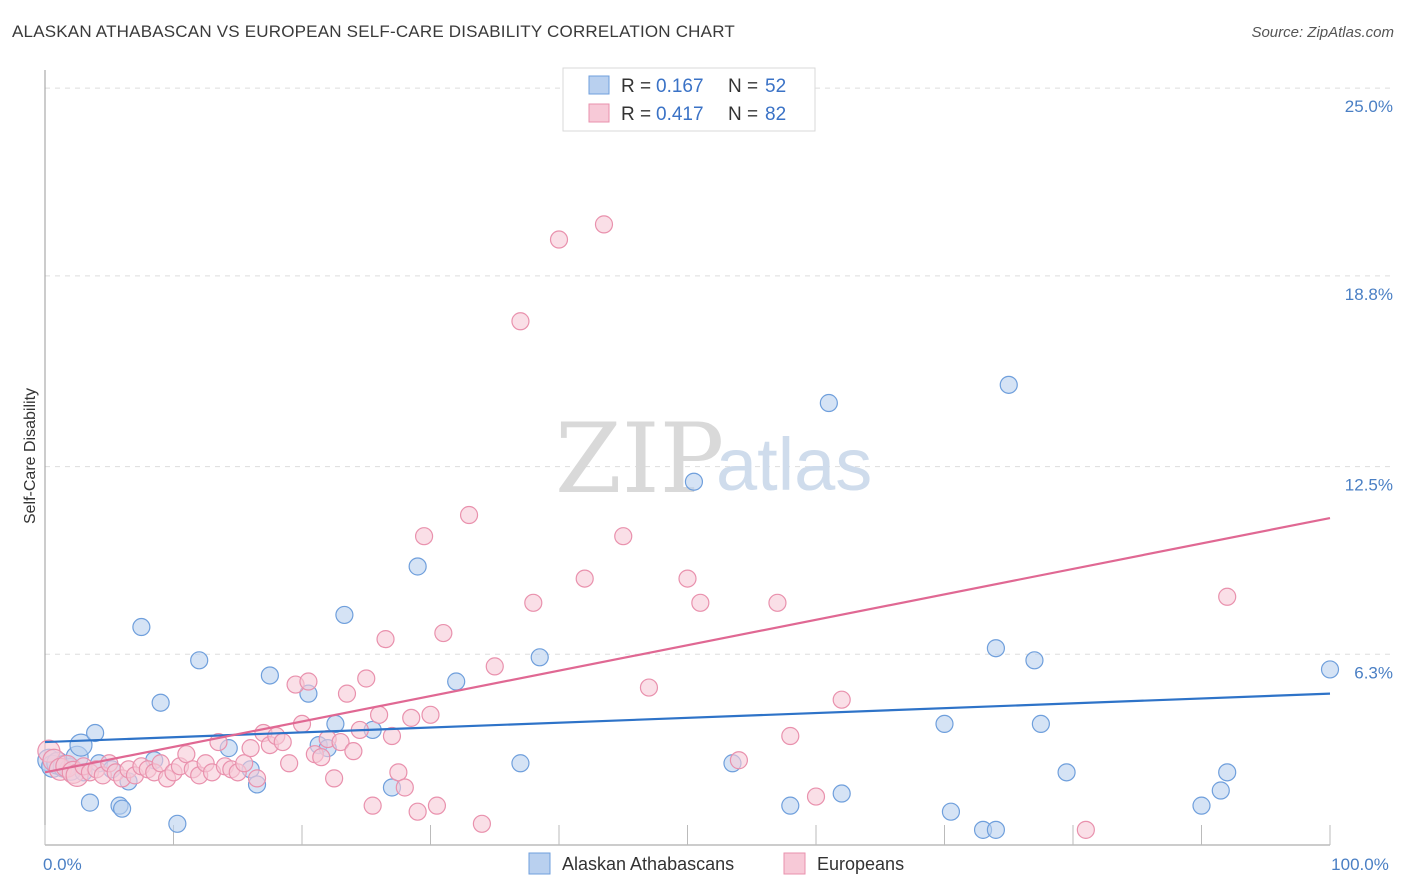 The width and height of the screenshot is (1406, 892). I want to click on y-axis-label: Self-Care Disability, so click(30, 456).